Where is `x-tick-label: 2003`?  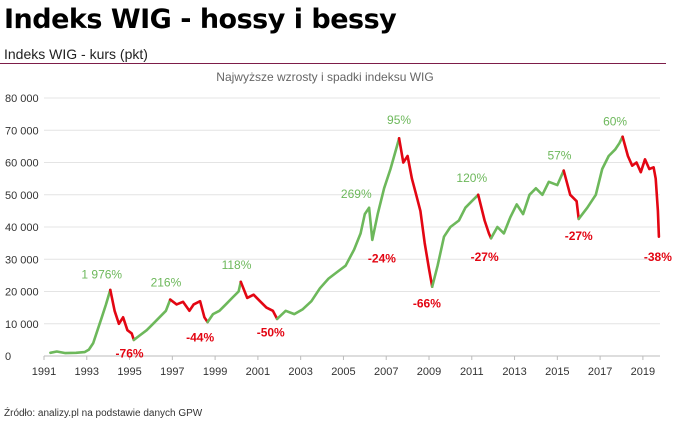 x-tick-label: 2003 is located at coordinates (300, 372).